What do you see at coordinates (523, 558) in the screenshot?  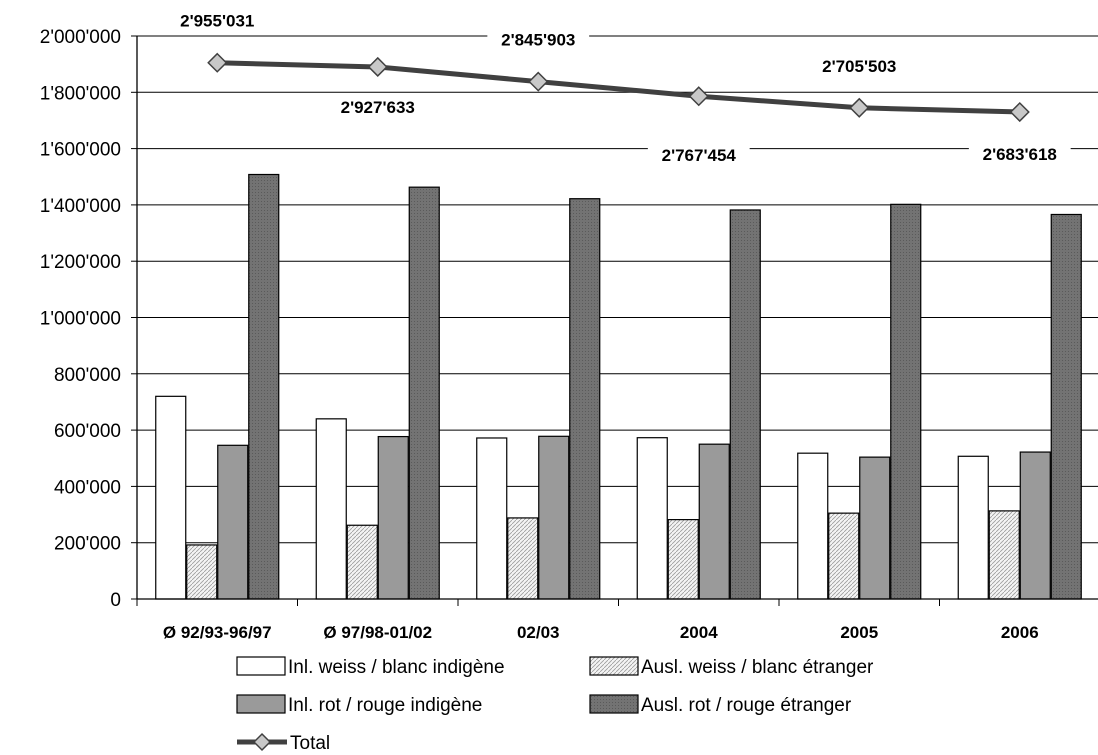 I see `bar-s1-c2` at bounding box center [523, 558].